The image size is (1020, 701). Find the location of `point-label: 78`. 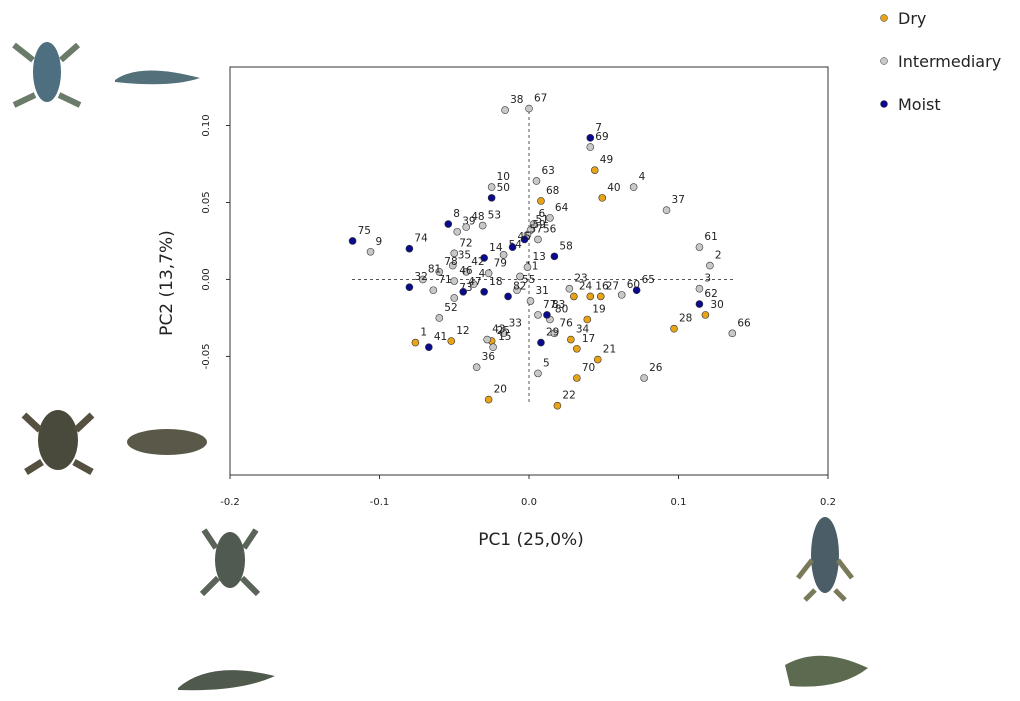

point-label: 78 is located at coordinates (450, 262).